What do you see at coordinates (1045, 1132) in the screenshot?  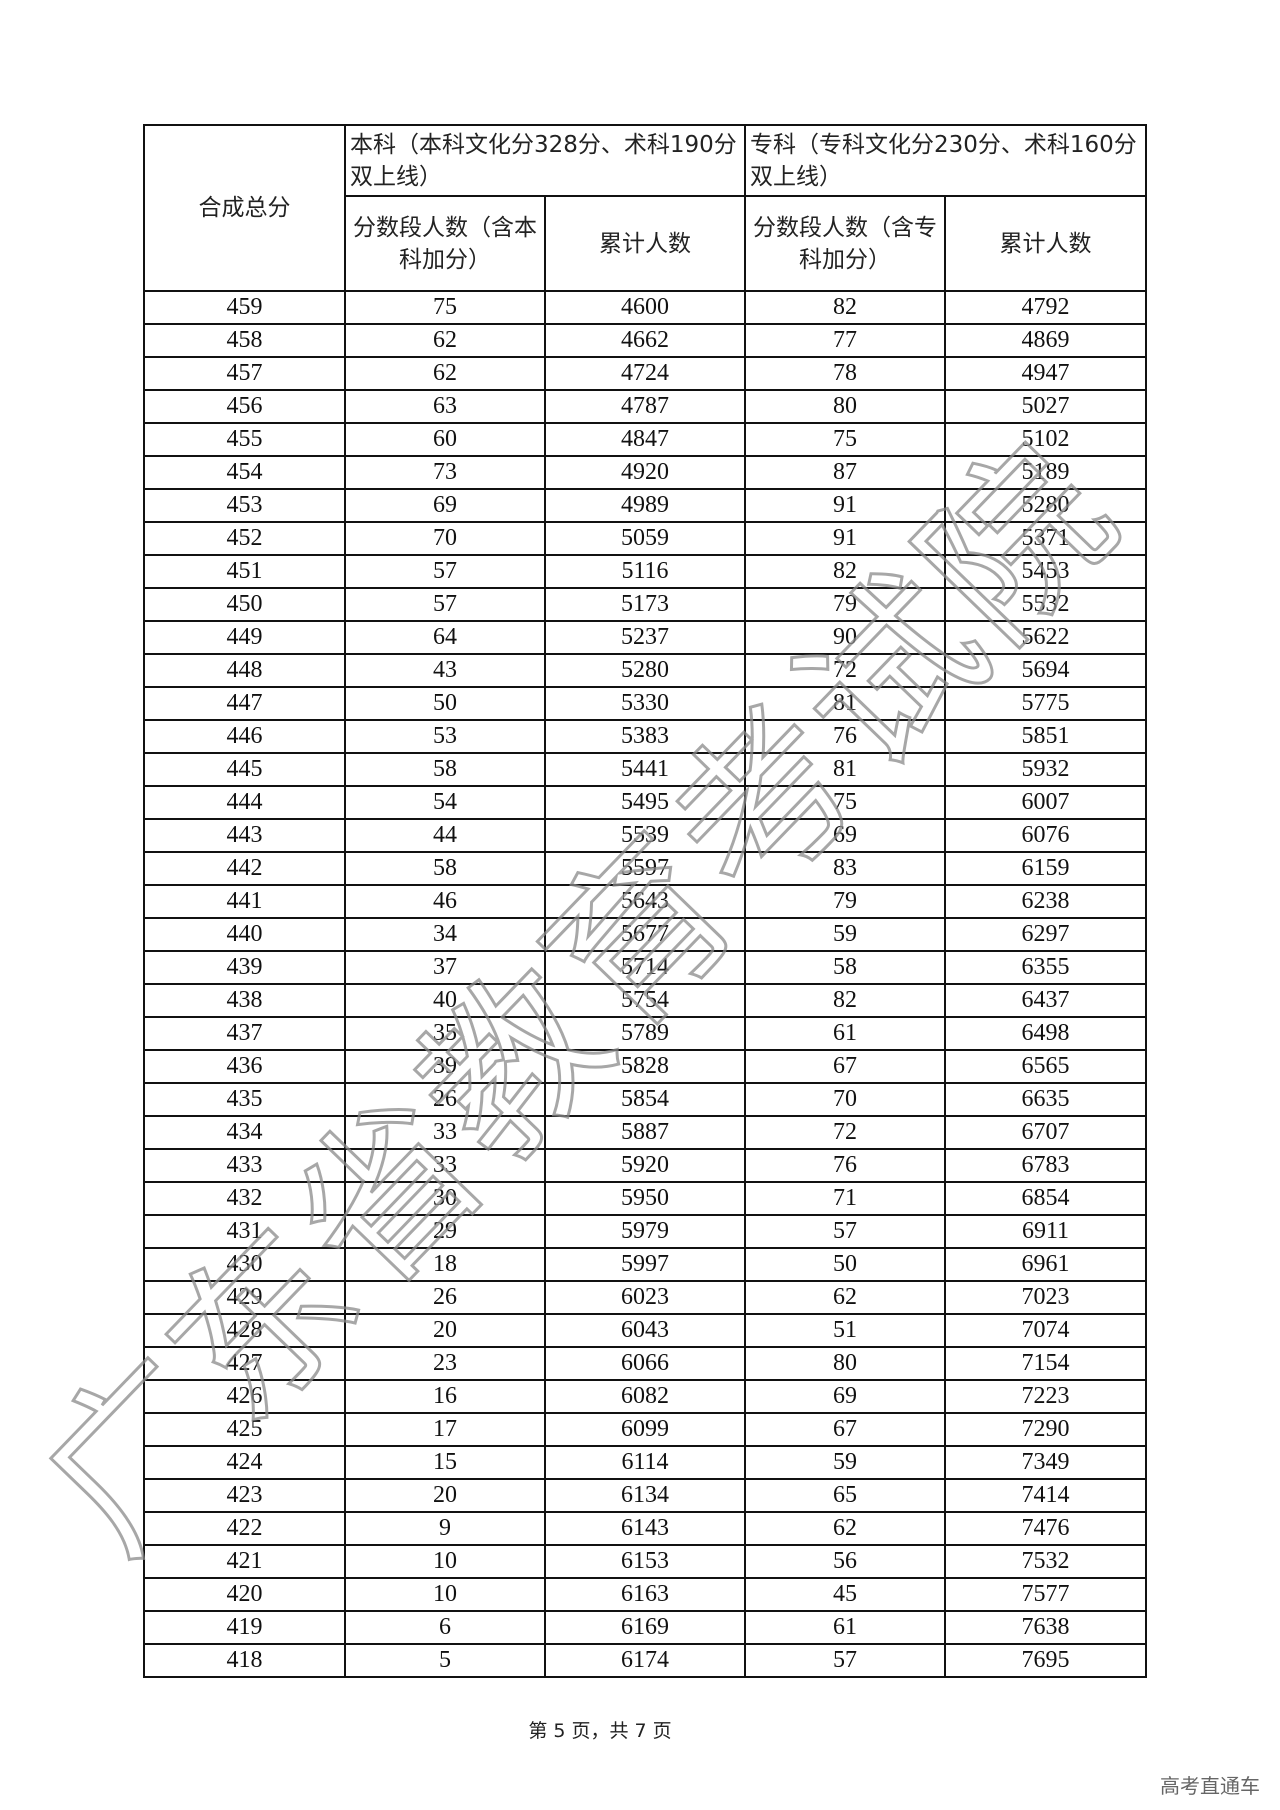 I see `zhuanke-cumulative-cell: 6707` at bounding box center [1045, 1132].